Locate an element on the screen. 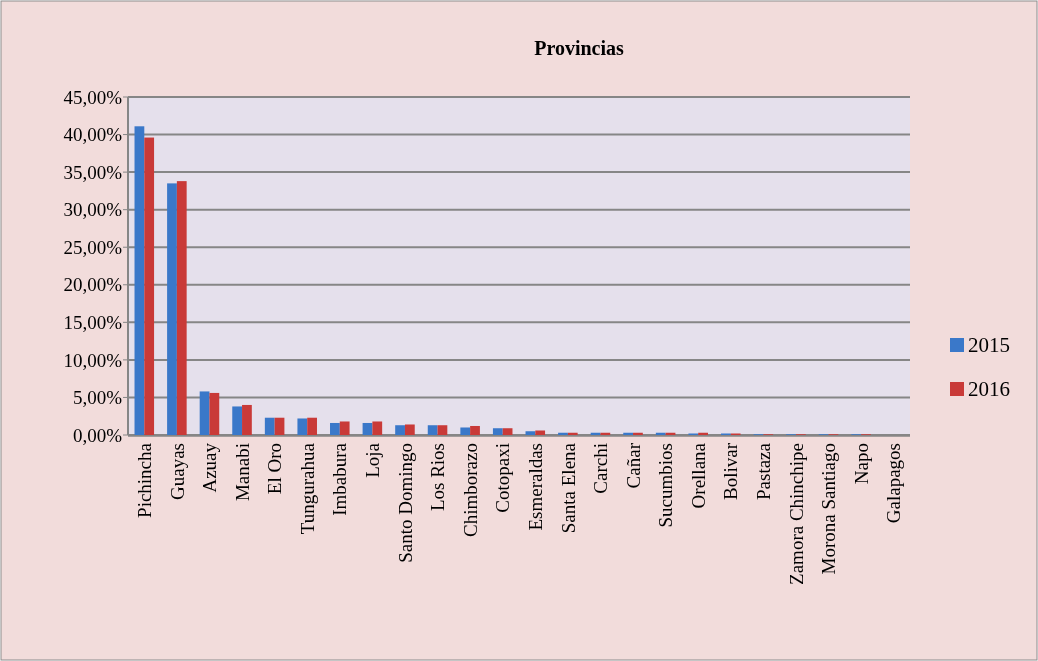 This screenshot has height=661, width=1038. y-tick-label: 45,00% is located at coordinates (93, 97).